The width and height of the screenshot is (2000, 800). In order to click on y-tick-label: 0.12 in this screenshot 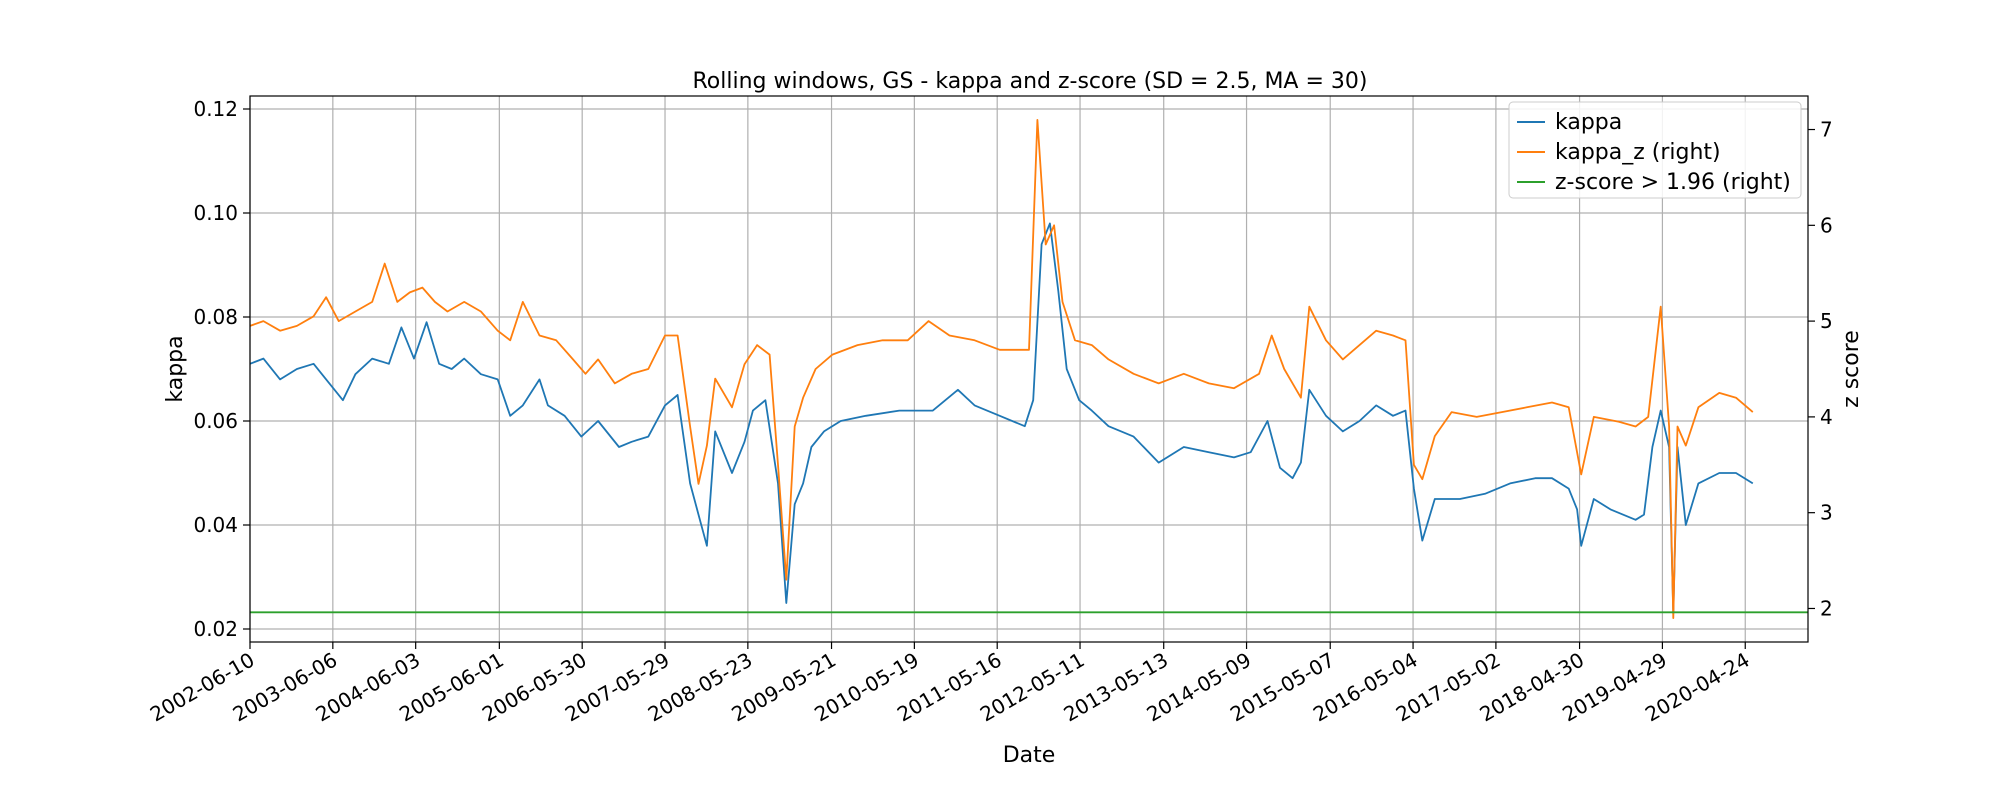, I will do `click(215, 109)`.